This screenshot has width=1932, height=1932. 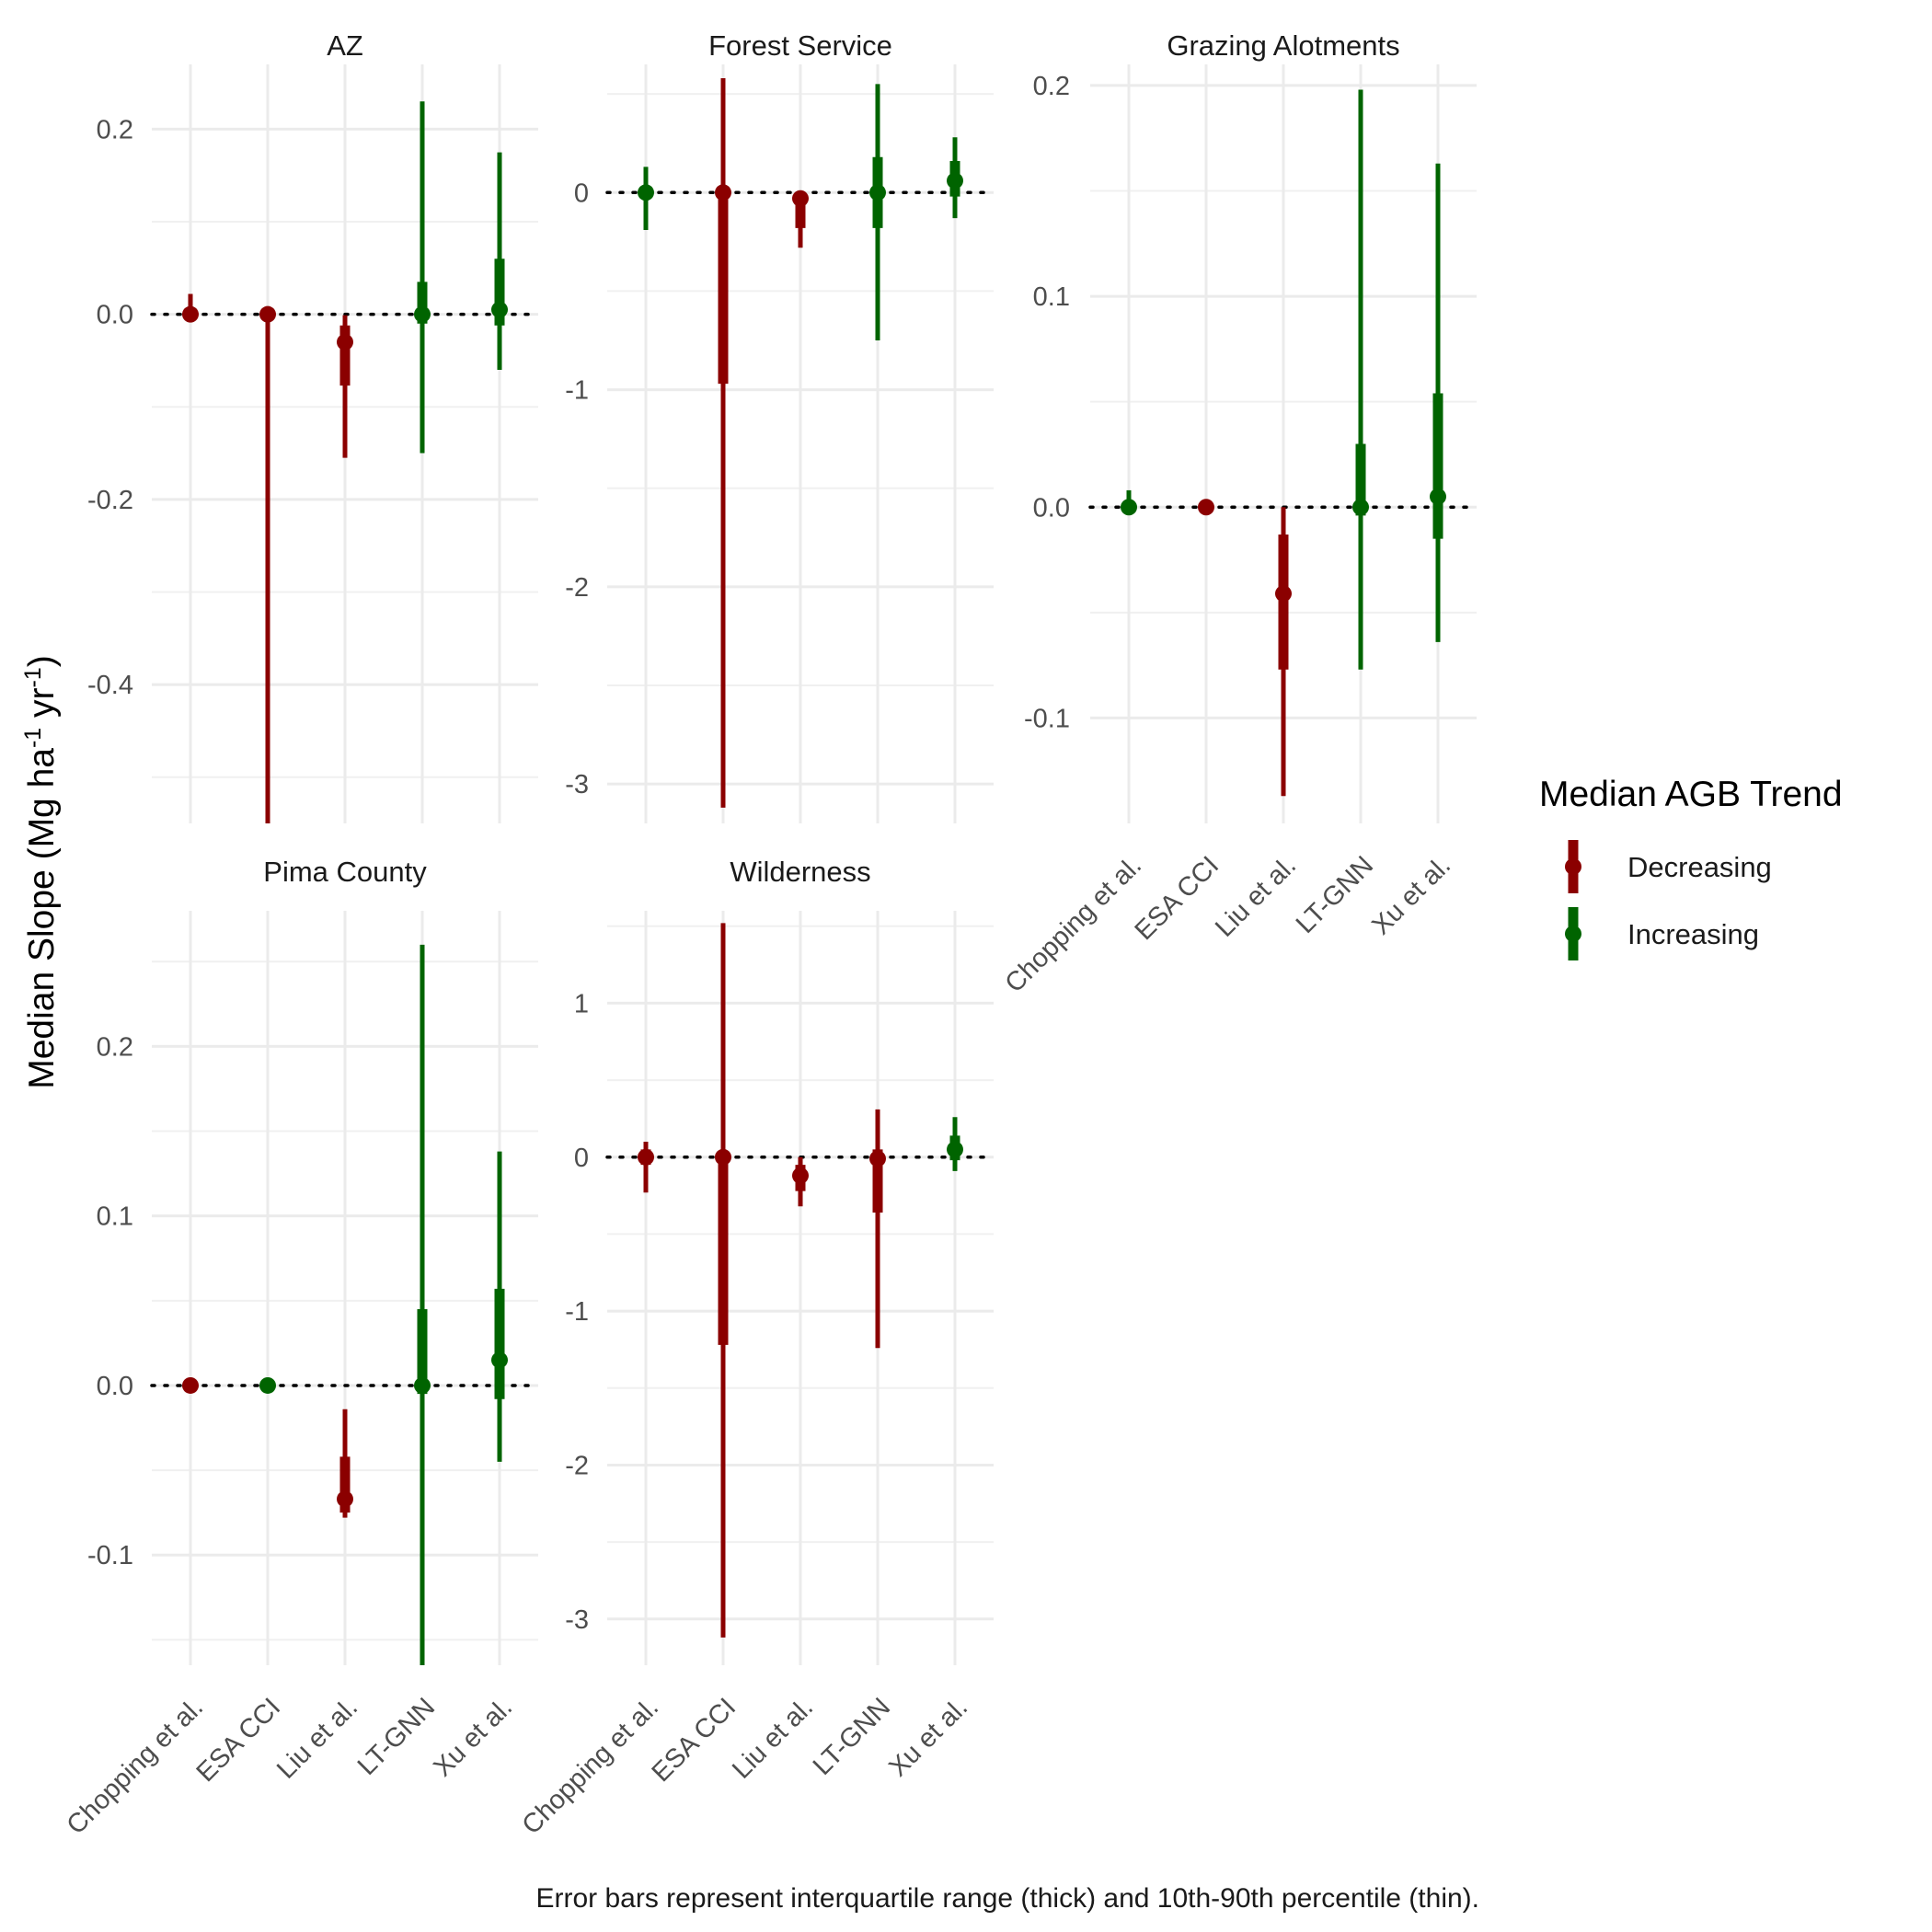 I want to click on y-tick-label: -0.4, so click(x=110, y=685).